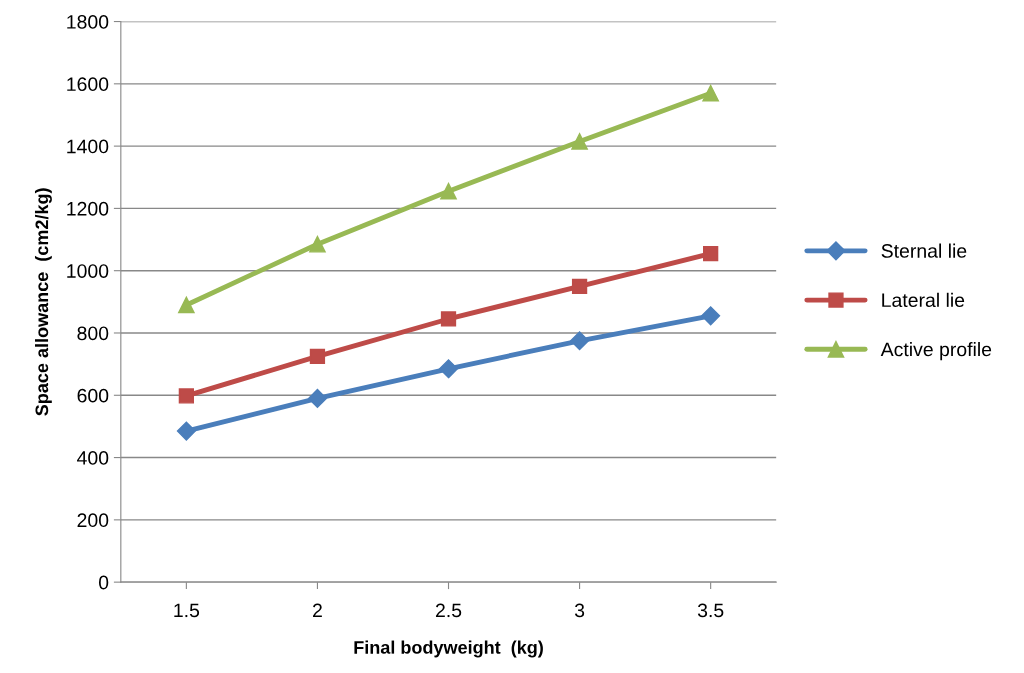 Image resolution: width=1024 pixels, height=673 pixels. Describe the element at coordinates (187, 610) in the screenshot. I see `x-tick-label: 1.5` at that location.